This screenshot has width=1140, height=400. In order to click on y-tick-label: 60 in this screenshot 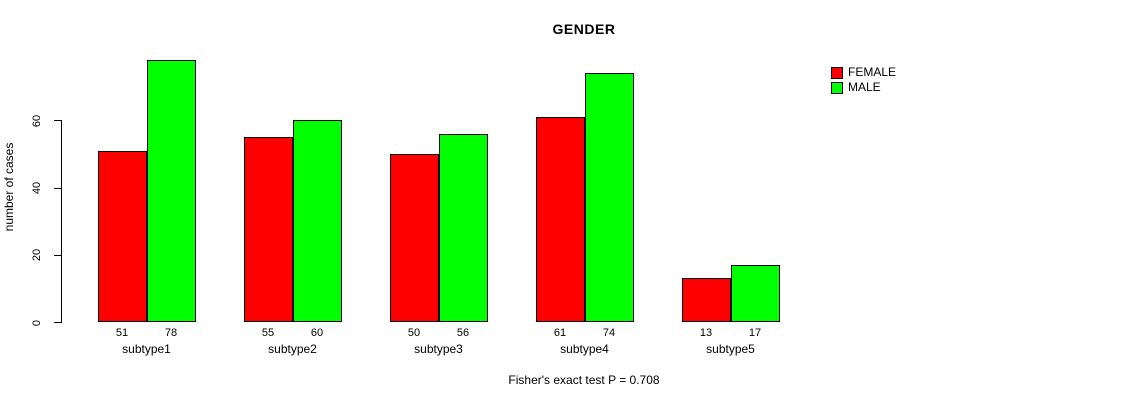, I will do `click(37, 121)`.